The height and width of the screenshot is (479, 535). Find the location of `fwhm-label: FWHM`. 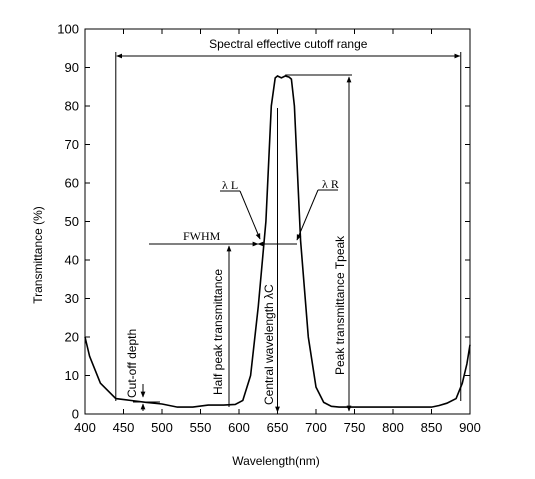

fwhm-label: FWHM is located at coordinates (202, 236).